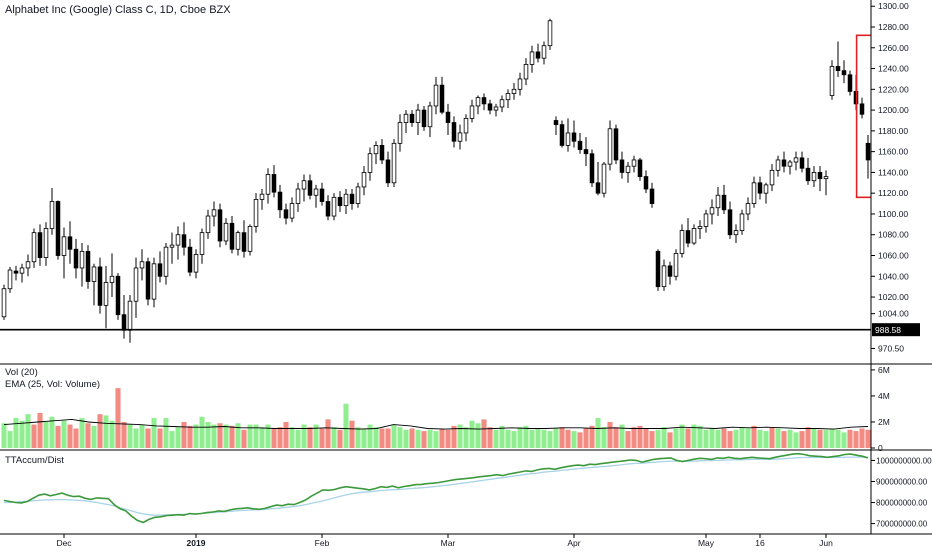 The width and height of the screenshot is (932, 555). Describe the element at coordinates (893, 131) in the screenshot. I see `price-tick-label: 1180.00` at that location.